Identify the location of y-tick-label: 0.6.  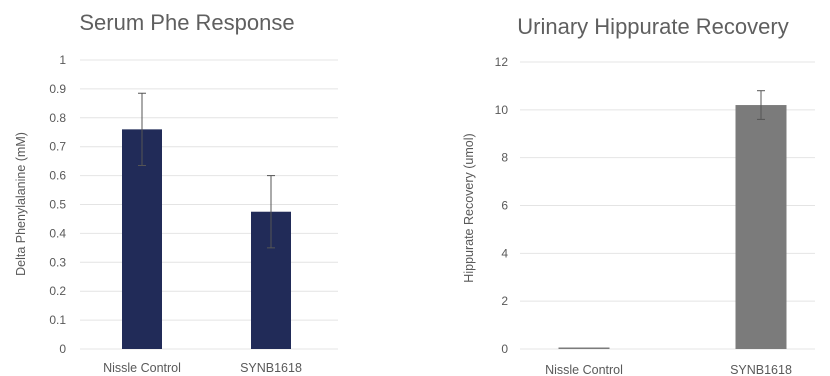
(57, 176).